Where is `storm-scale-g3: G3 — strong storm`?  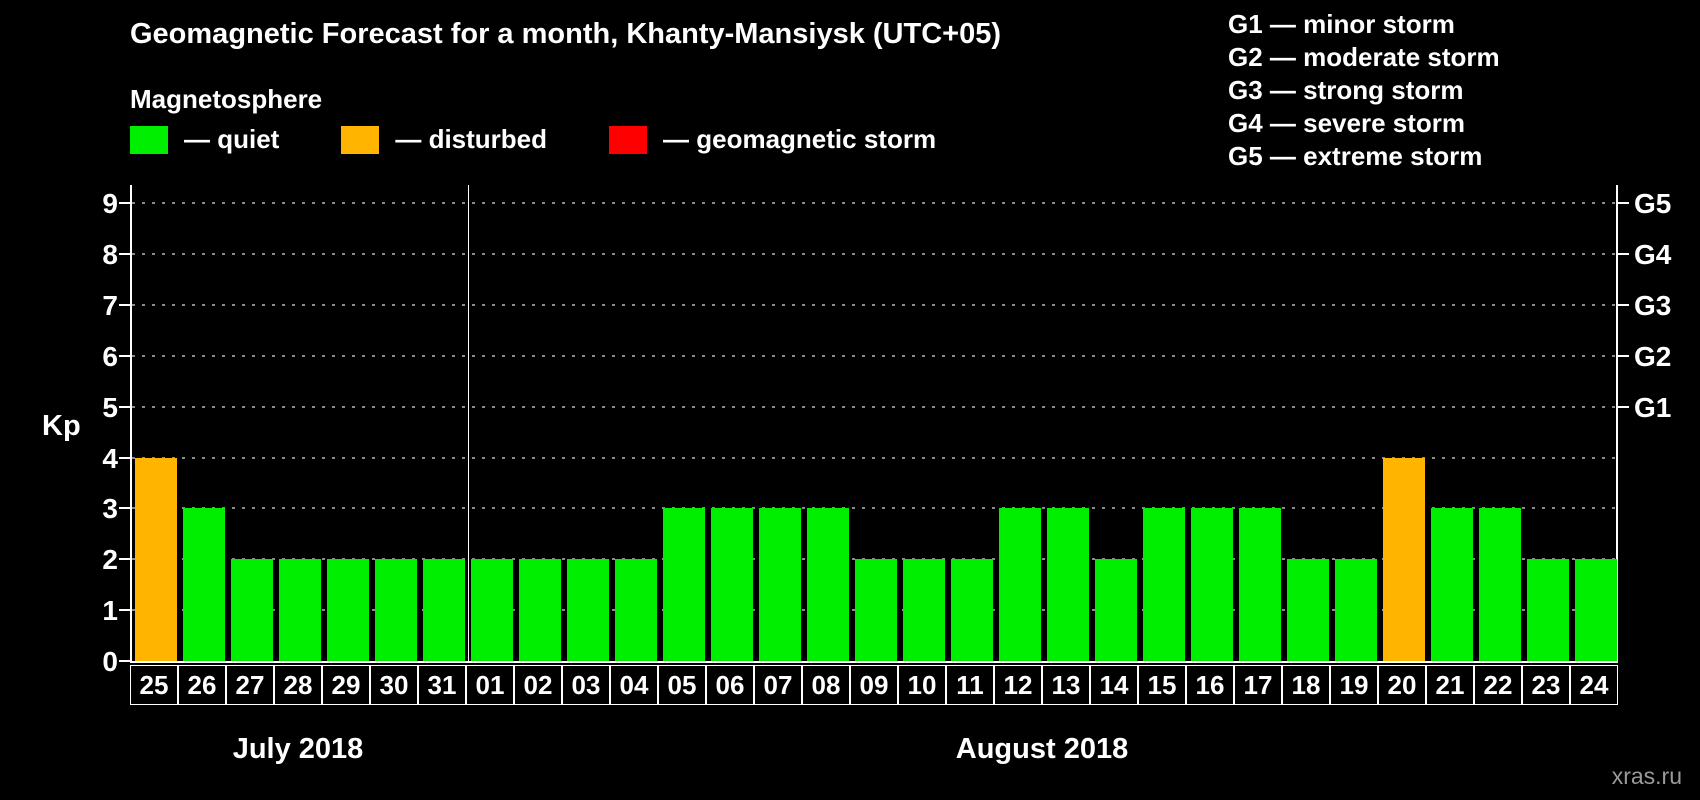 storm-scale-g3: G3 — strong storm is located at coordinates (1346, 90).